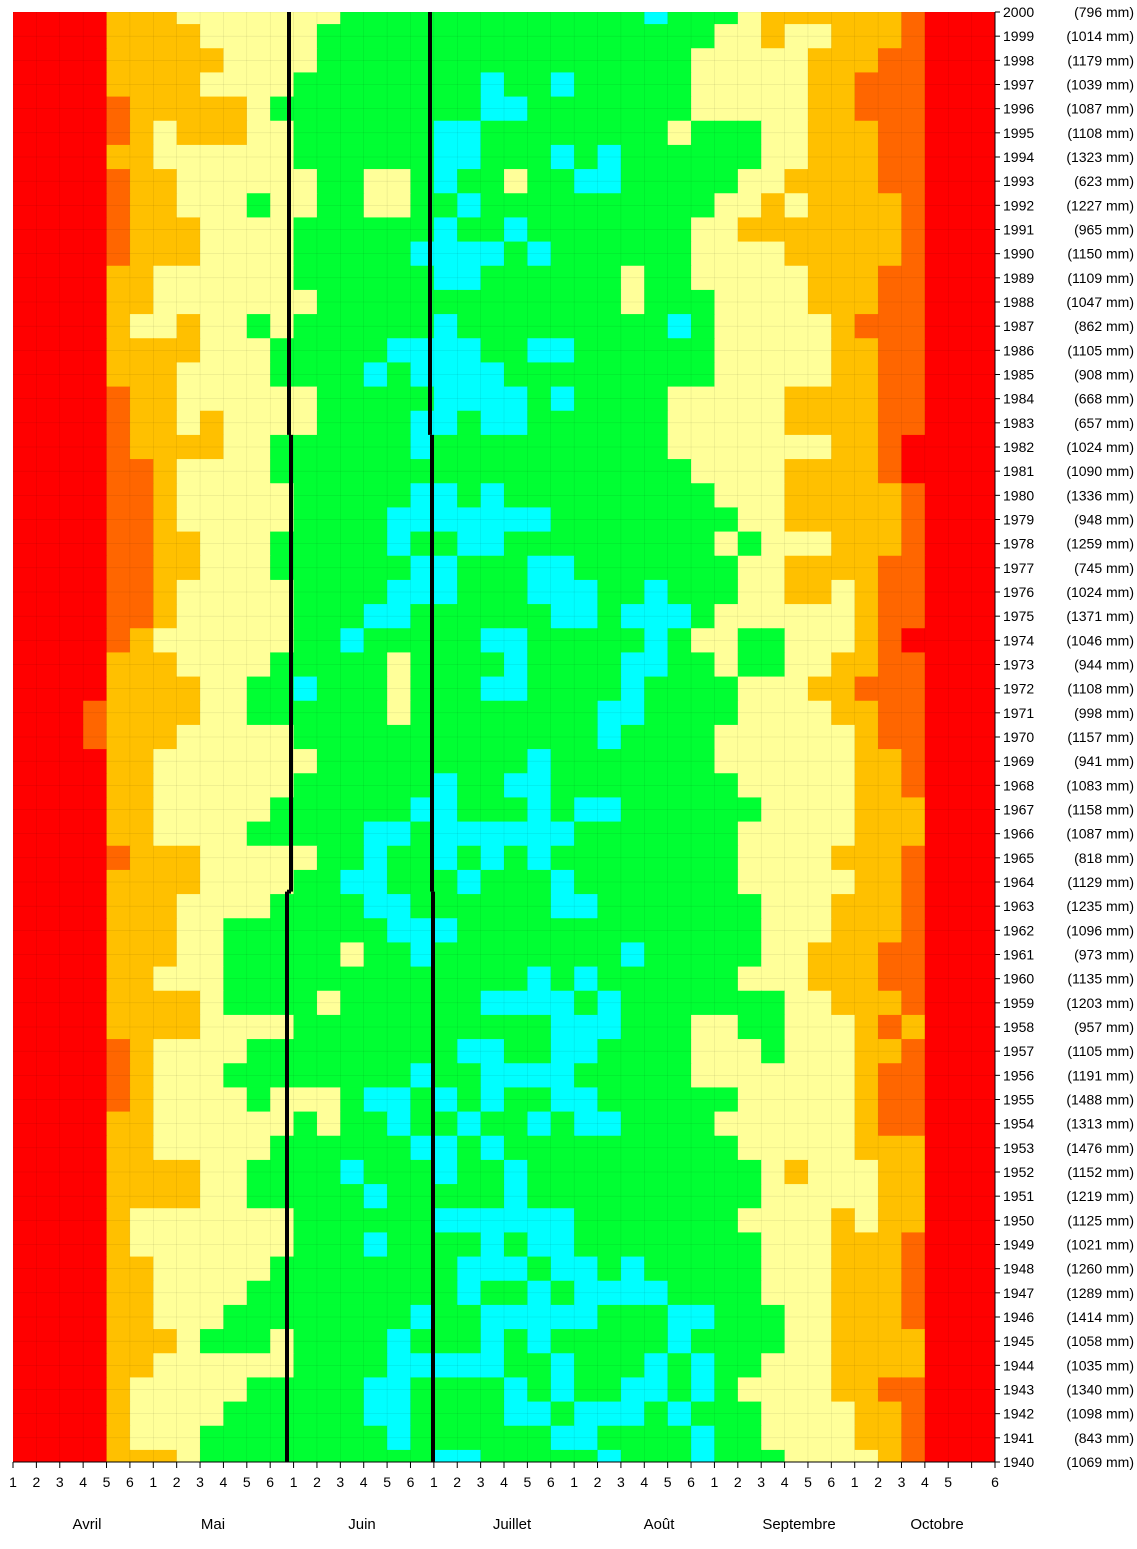 This screenshot has width=1137, height=1549. I want to click on y-tick-label-rain: (1219 mm), so click(1100, 1196).